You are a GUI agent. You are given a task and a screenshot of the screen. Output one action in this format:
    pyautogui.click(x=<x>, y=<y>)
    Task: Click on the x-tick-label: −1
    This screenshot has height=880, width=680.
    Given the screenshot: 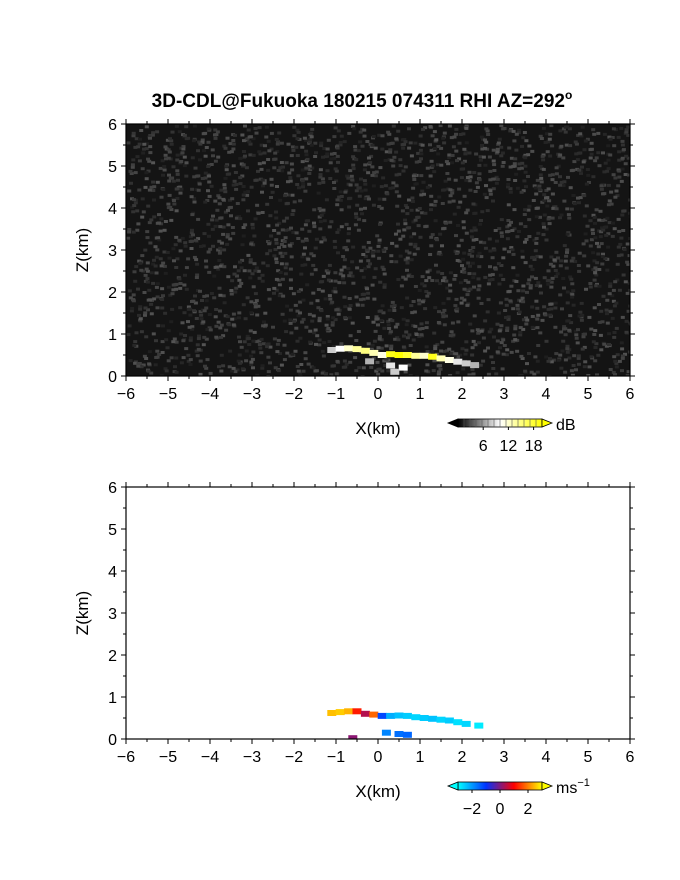 What is the action you would take?
    pyautogui.click(x=336, y=394)
    